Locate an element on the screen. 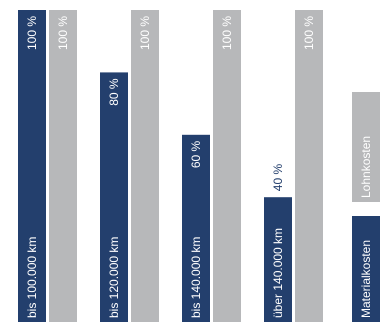 The image size is (385, 322). legend-lohnkosten-swatch is located at coordinates (366, 147).